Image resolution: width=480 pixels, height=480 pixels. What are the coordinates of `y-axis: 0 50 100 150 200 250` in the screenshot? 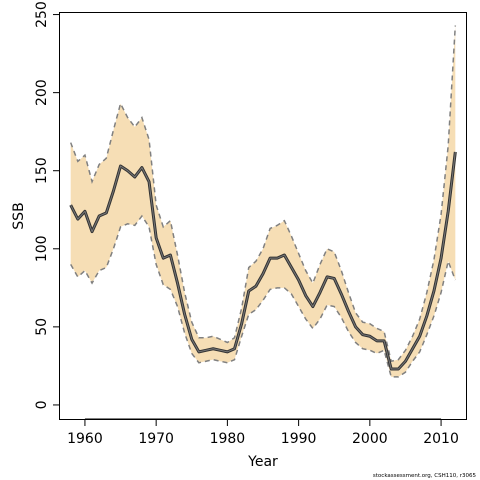 It's located at (47, 205).